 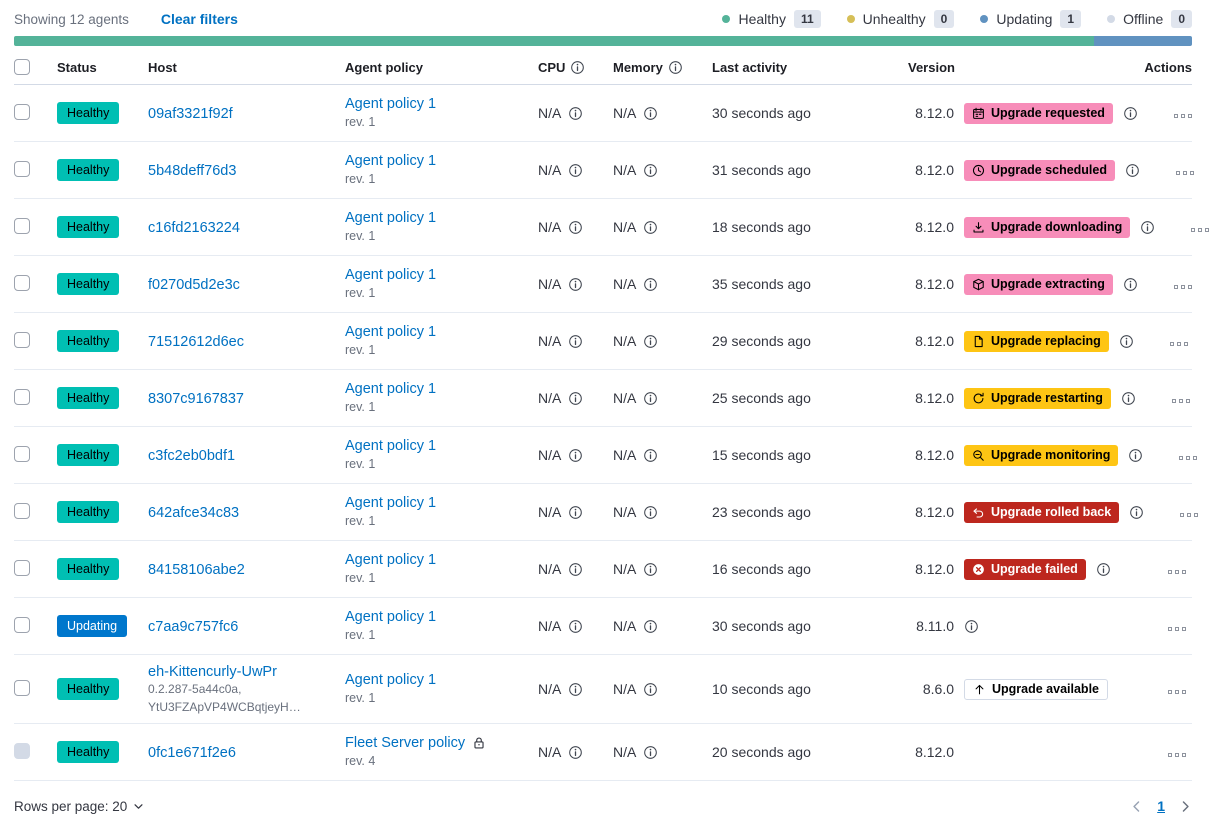 I want to click on chevron-right-icon, so click(x=1185, y=806).